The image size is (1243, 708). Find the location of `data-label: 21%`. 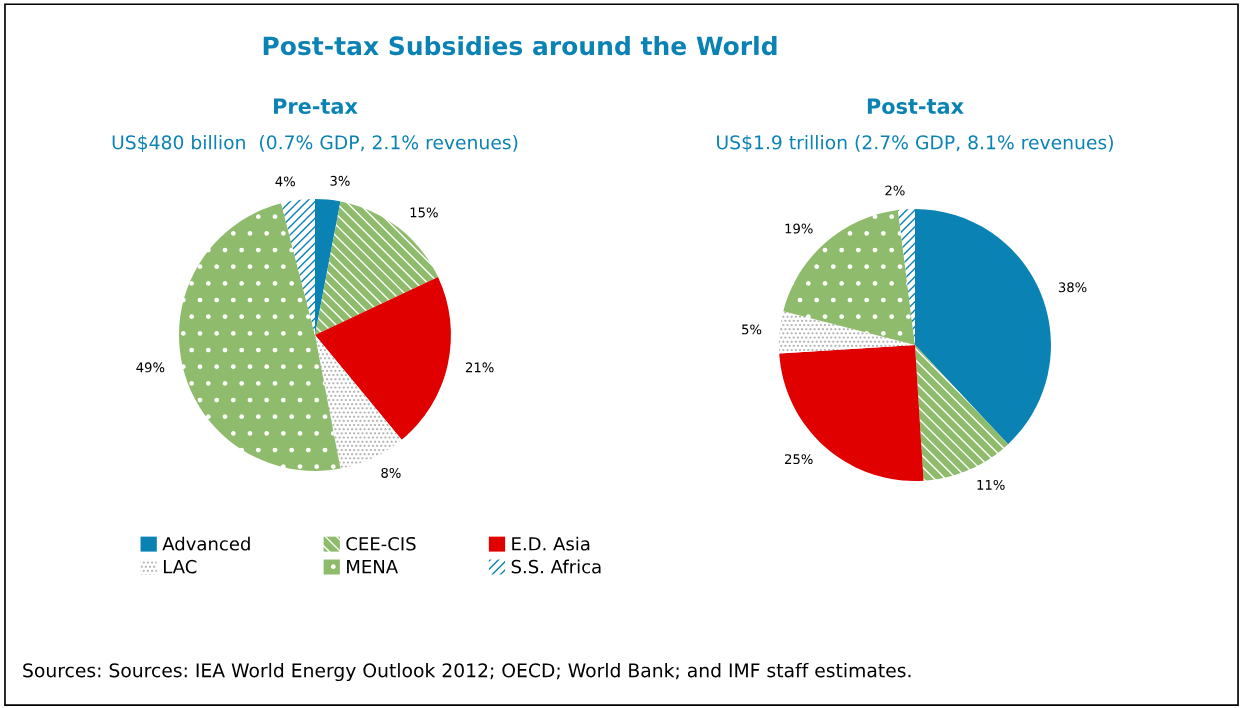

data-label: 21% is located at coordinates (479, 367).